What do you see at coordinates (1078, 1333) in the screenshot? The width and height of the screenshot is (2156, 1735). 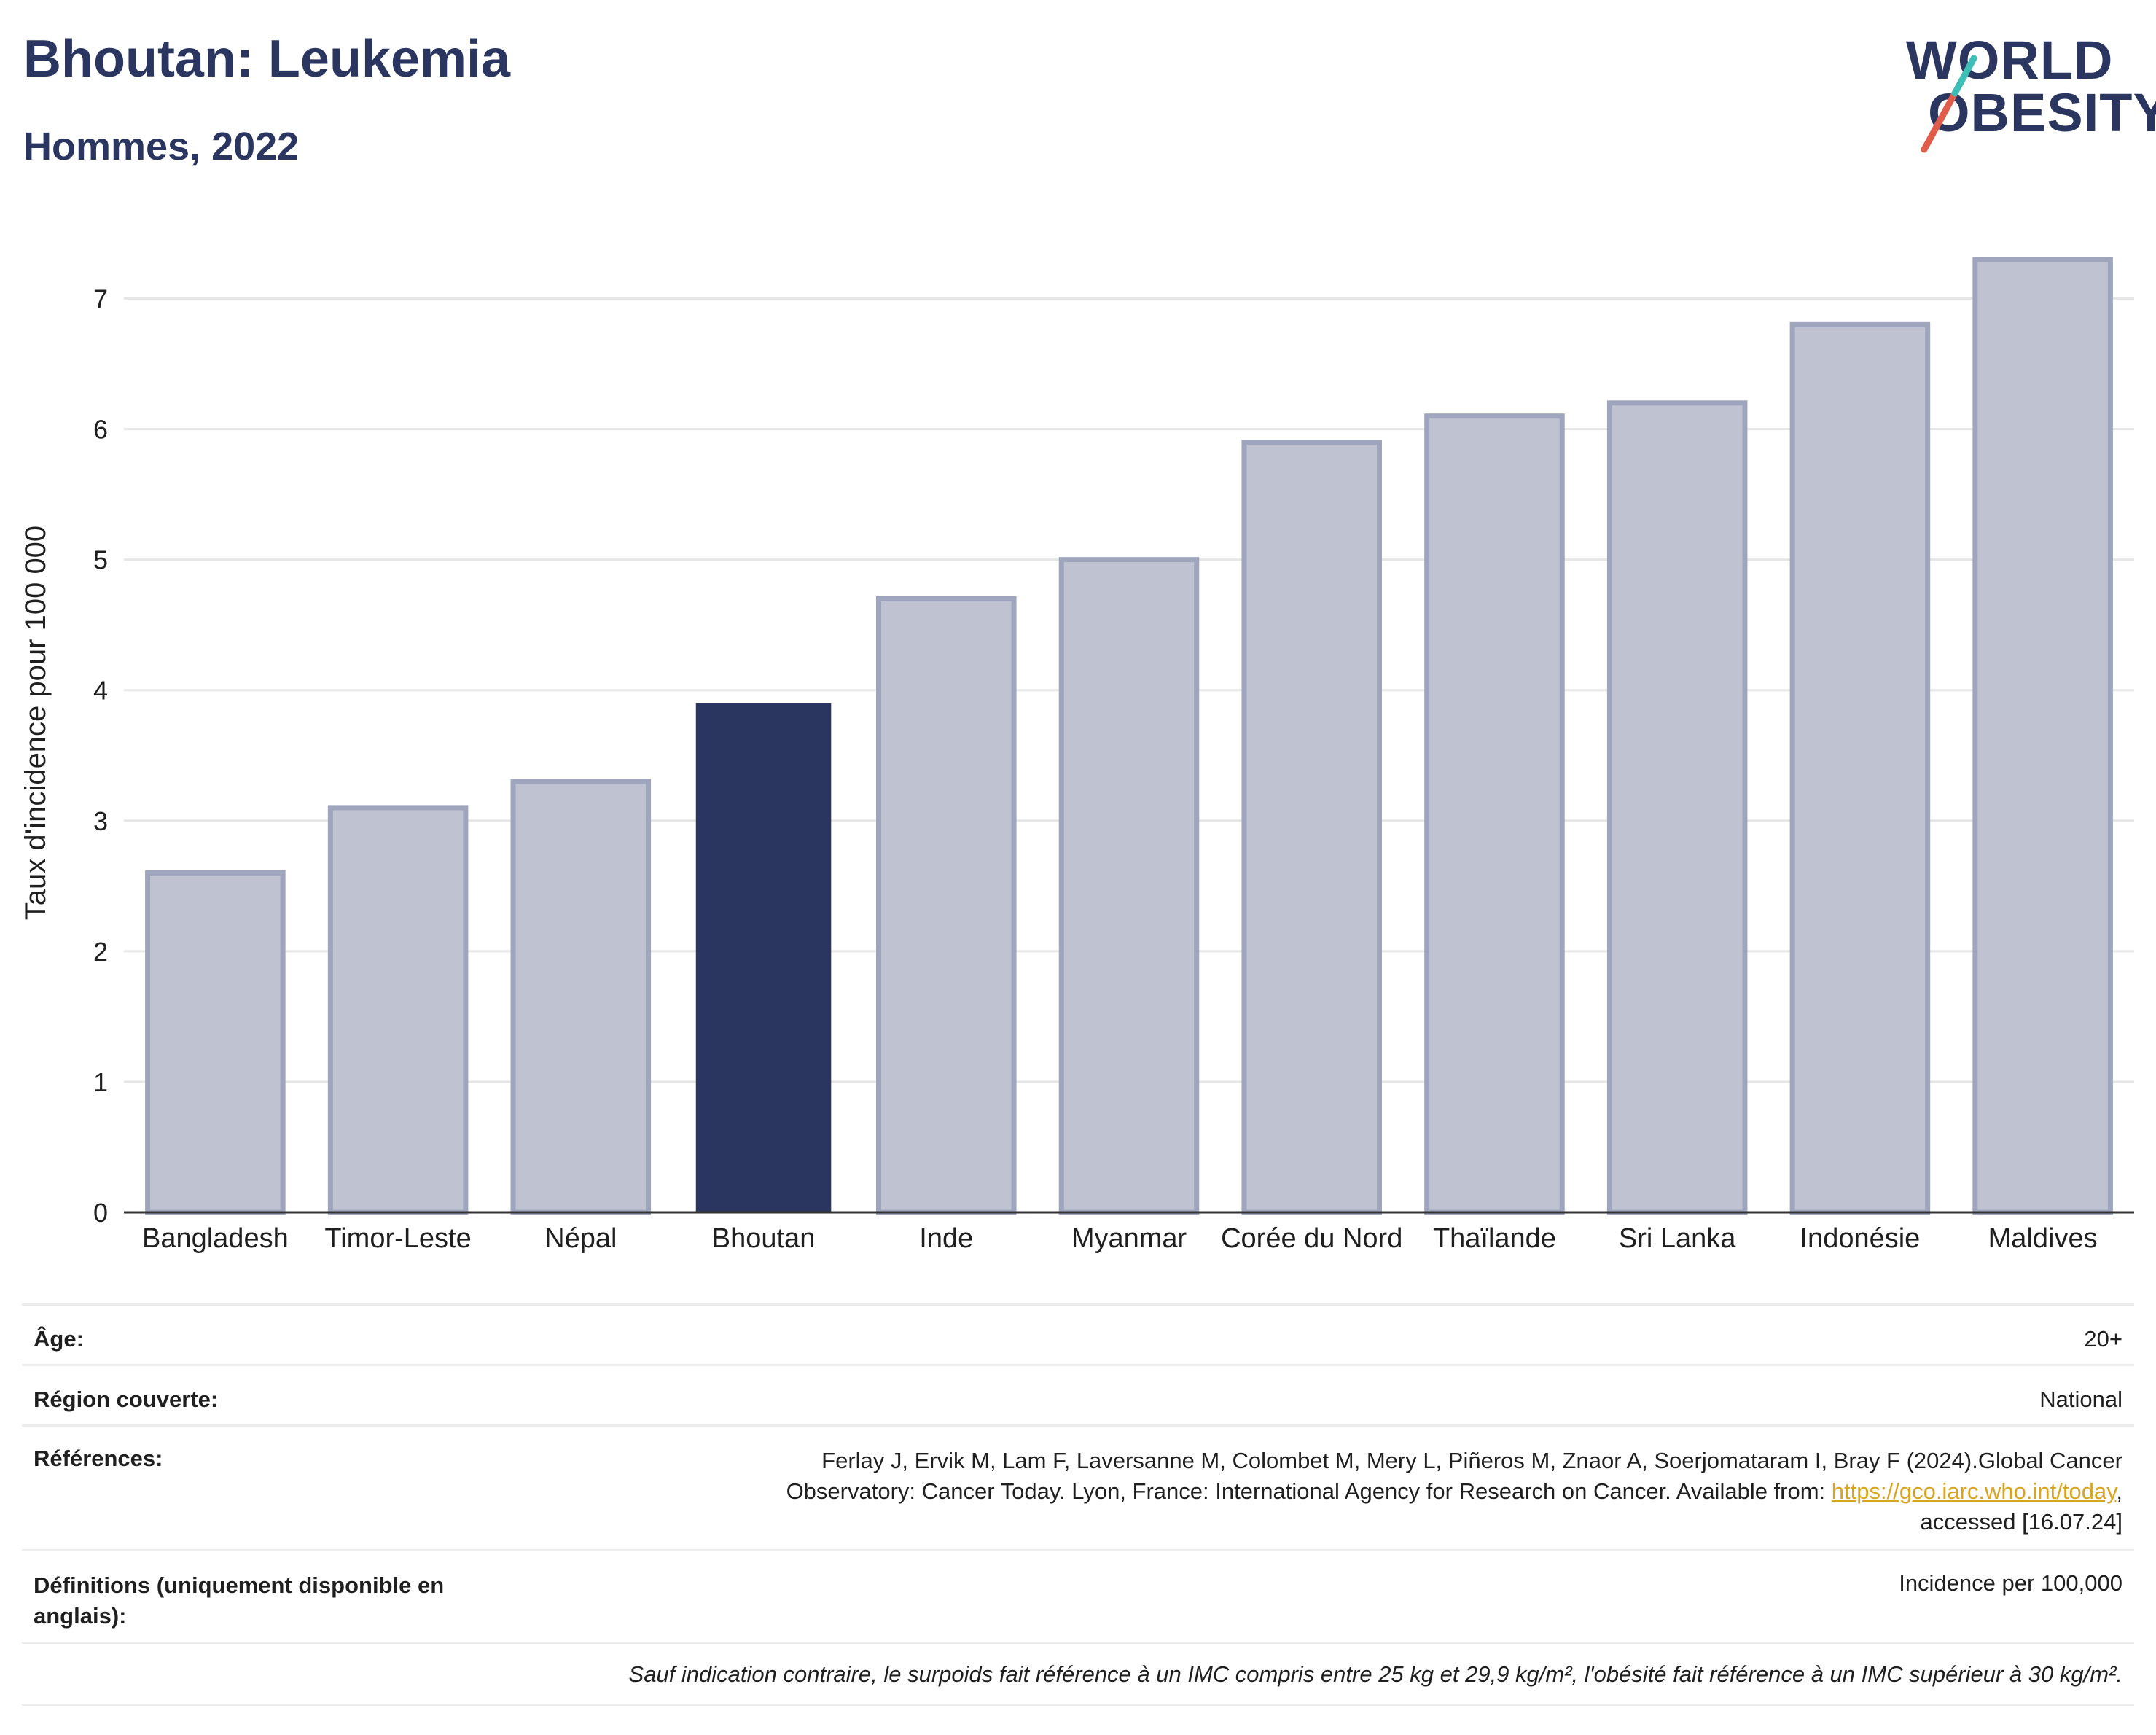 I see `info-row-age: Âge: 20+` at bounding box center [1078, 1333].